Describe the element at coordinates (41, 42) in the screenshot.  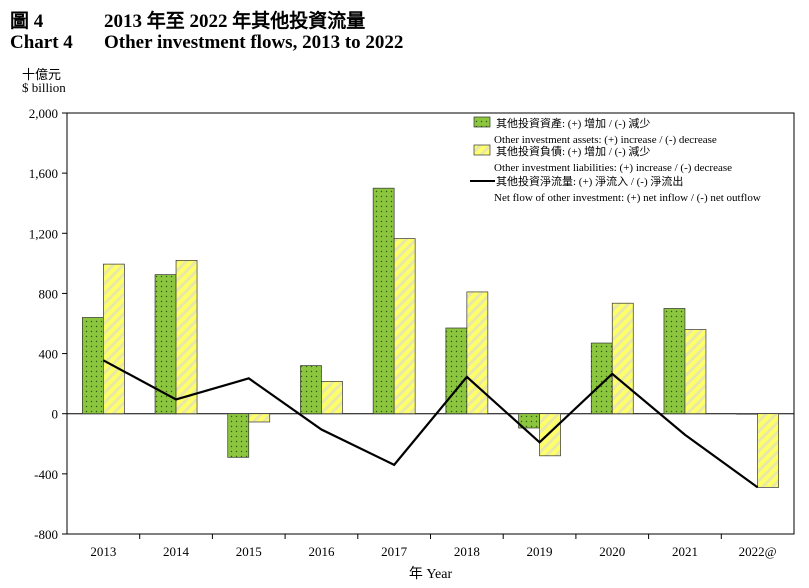
I see `chart-number-en: Chart 4` at that location.